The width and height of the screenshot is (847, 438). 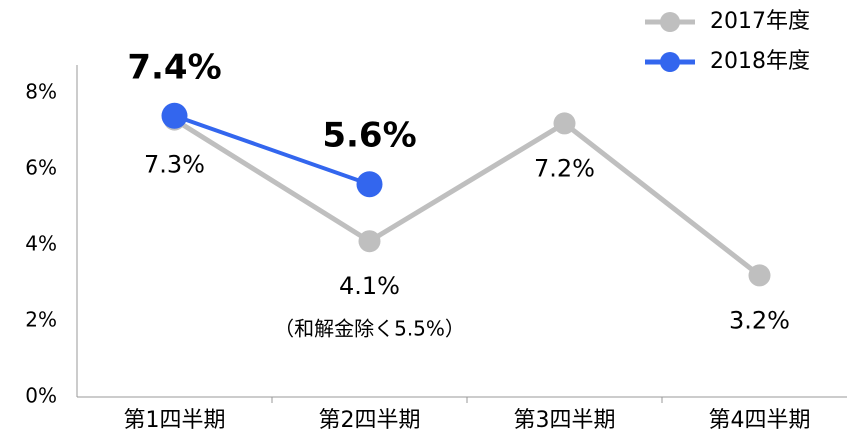 What do you see at coordinates (760, 420) in the screenshot?
I see `x-tick-label: 第4四半期` at bounding box center [760, 420].